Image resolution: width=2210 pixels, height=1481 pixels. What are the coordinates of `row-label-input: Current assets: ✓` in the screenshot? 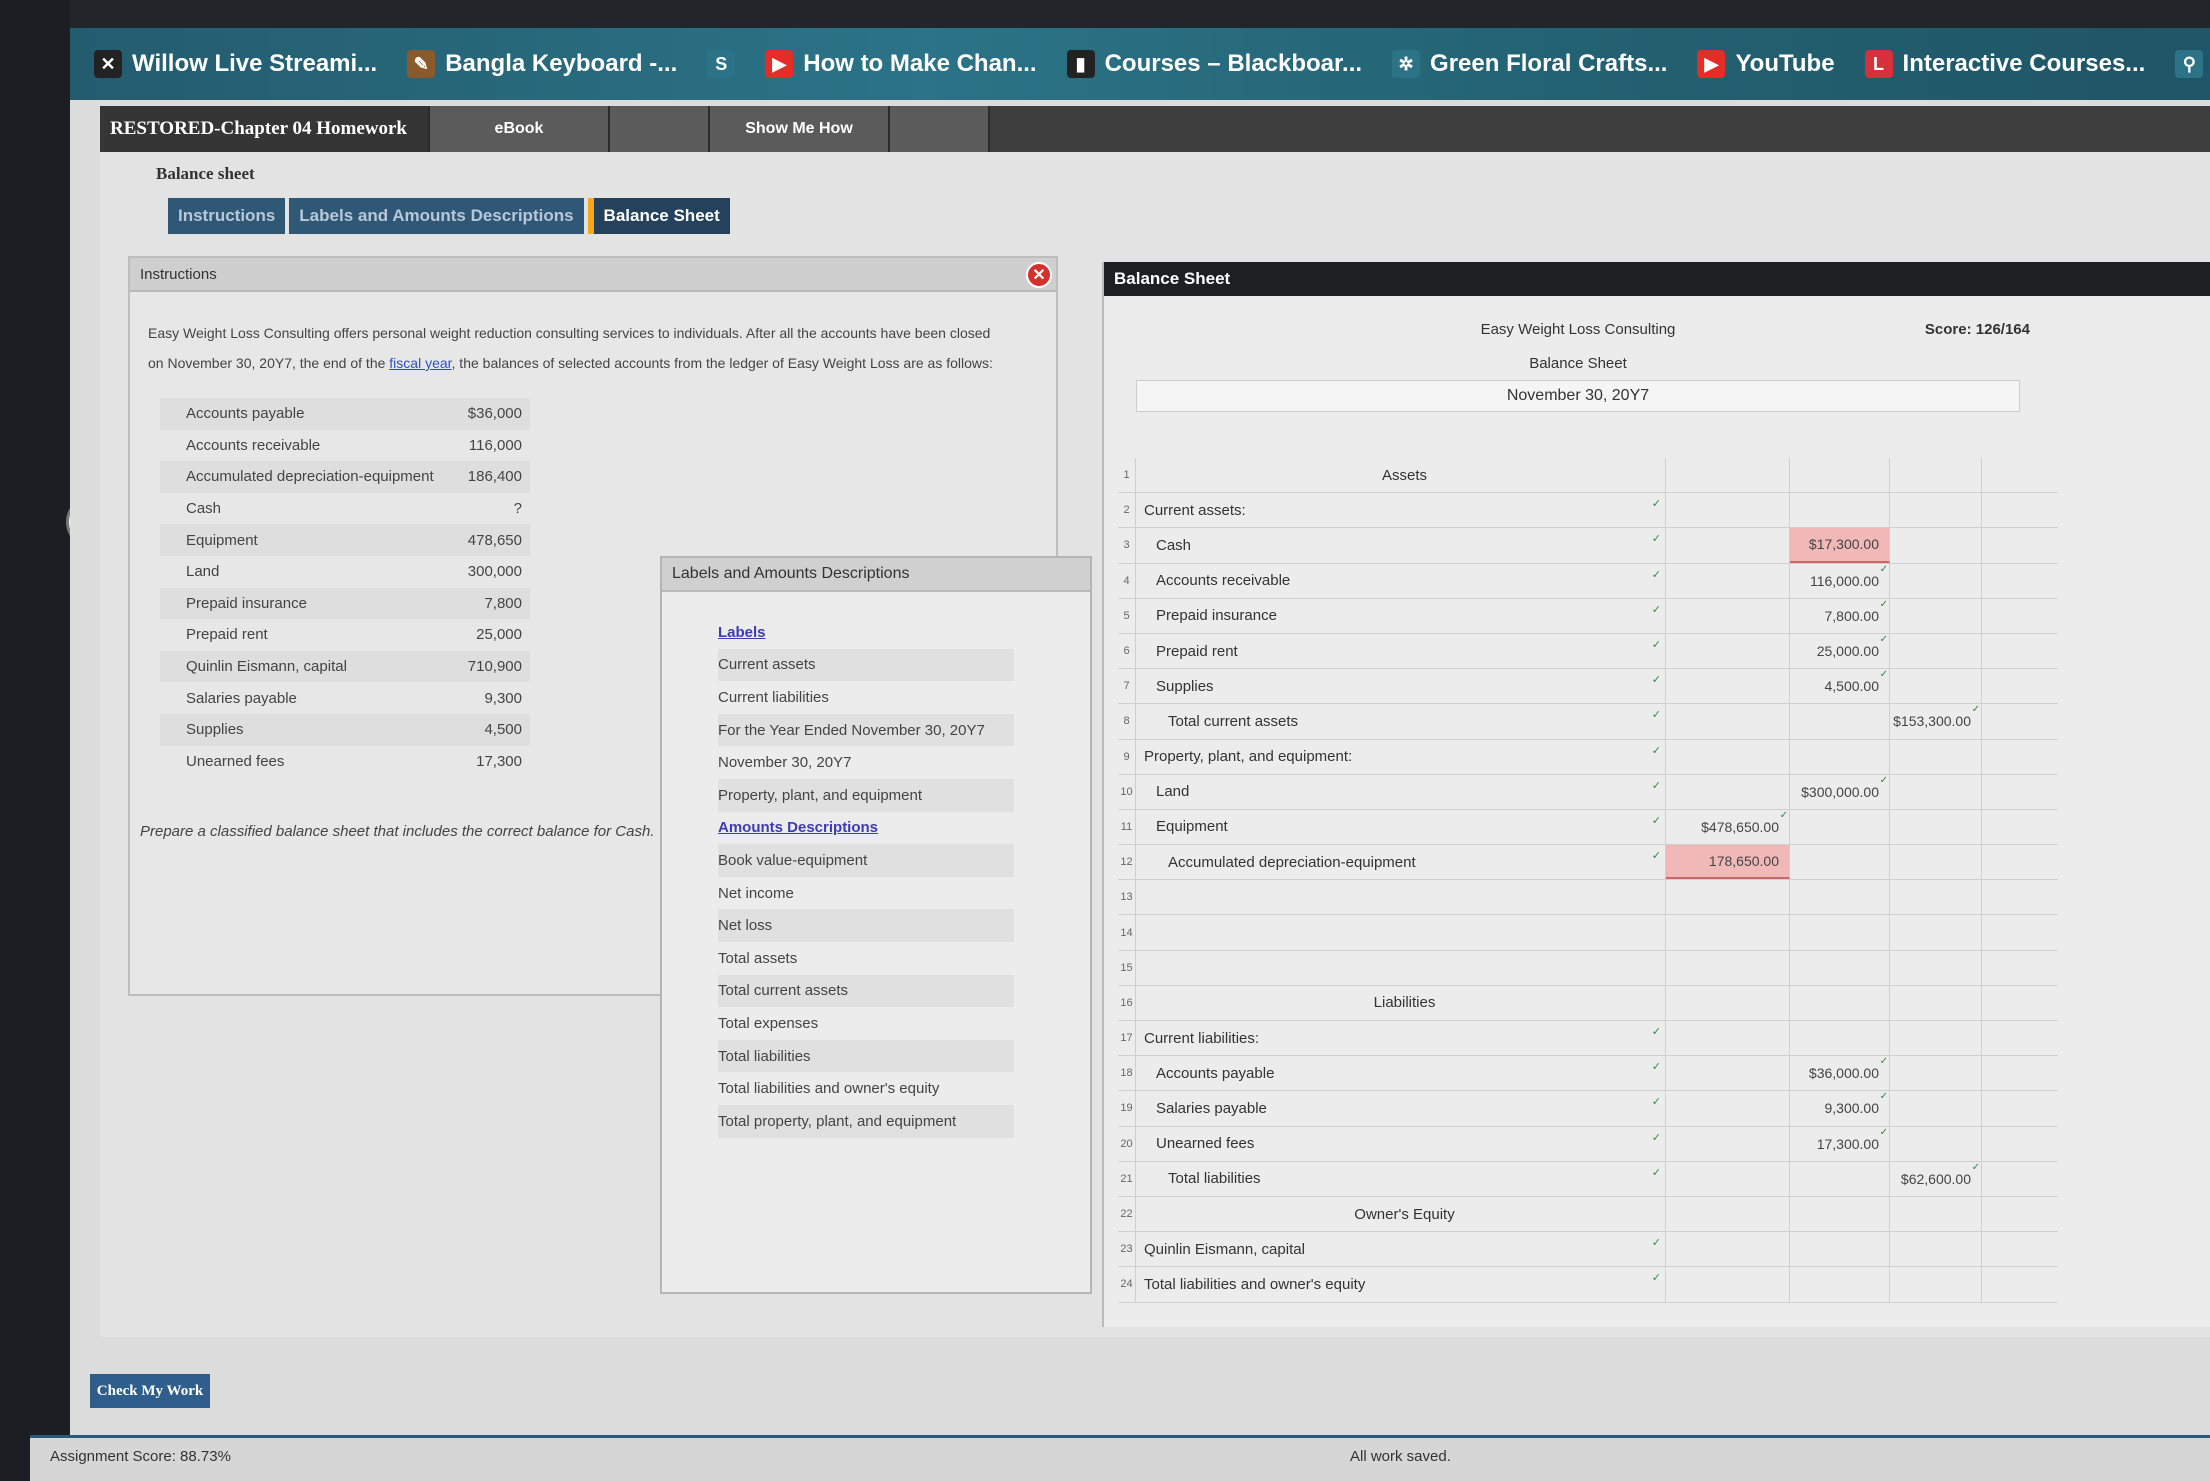 It's located at (1401, 510).